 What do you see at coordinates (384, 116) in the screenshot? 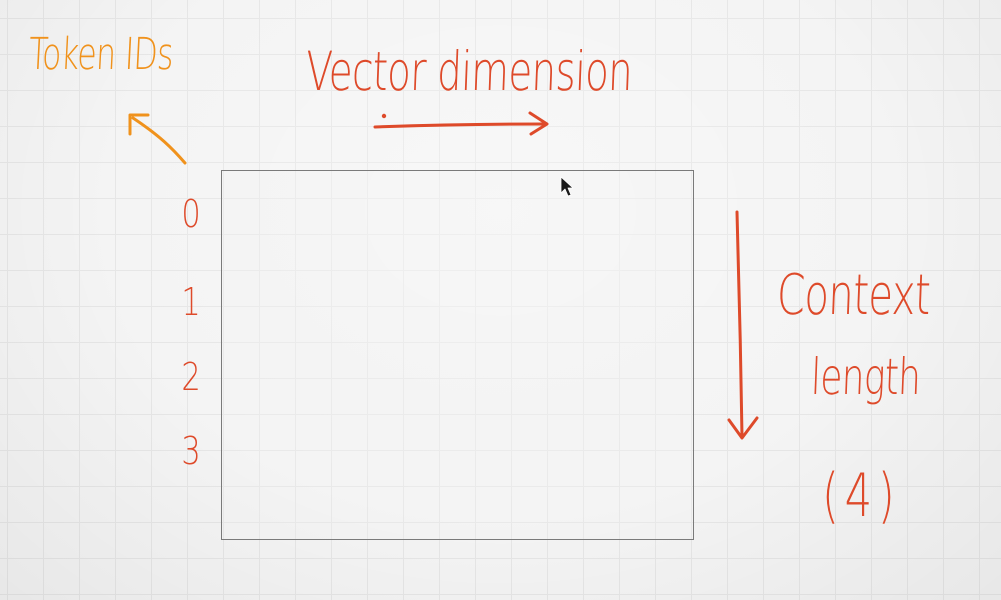
I see `vector-dimension-dot` at bounding box center [384, 116].